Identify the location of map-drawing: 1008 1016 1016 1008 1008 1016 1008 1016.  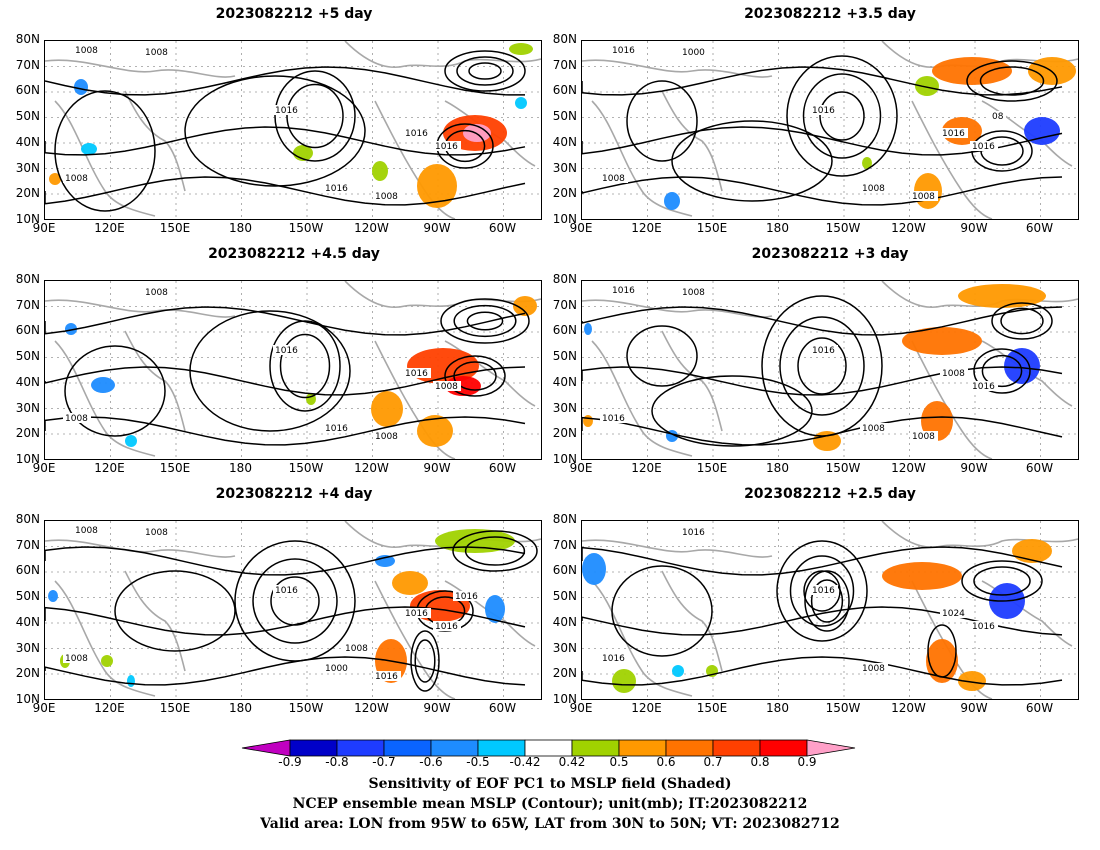
(830, 370).